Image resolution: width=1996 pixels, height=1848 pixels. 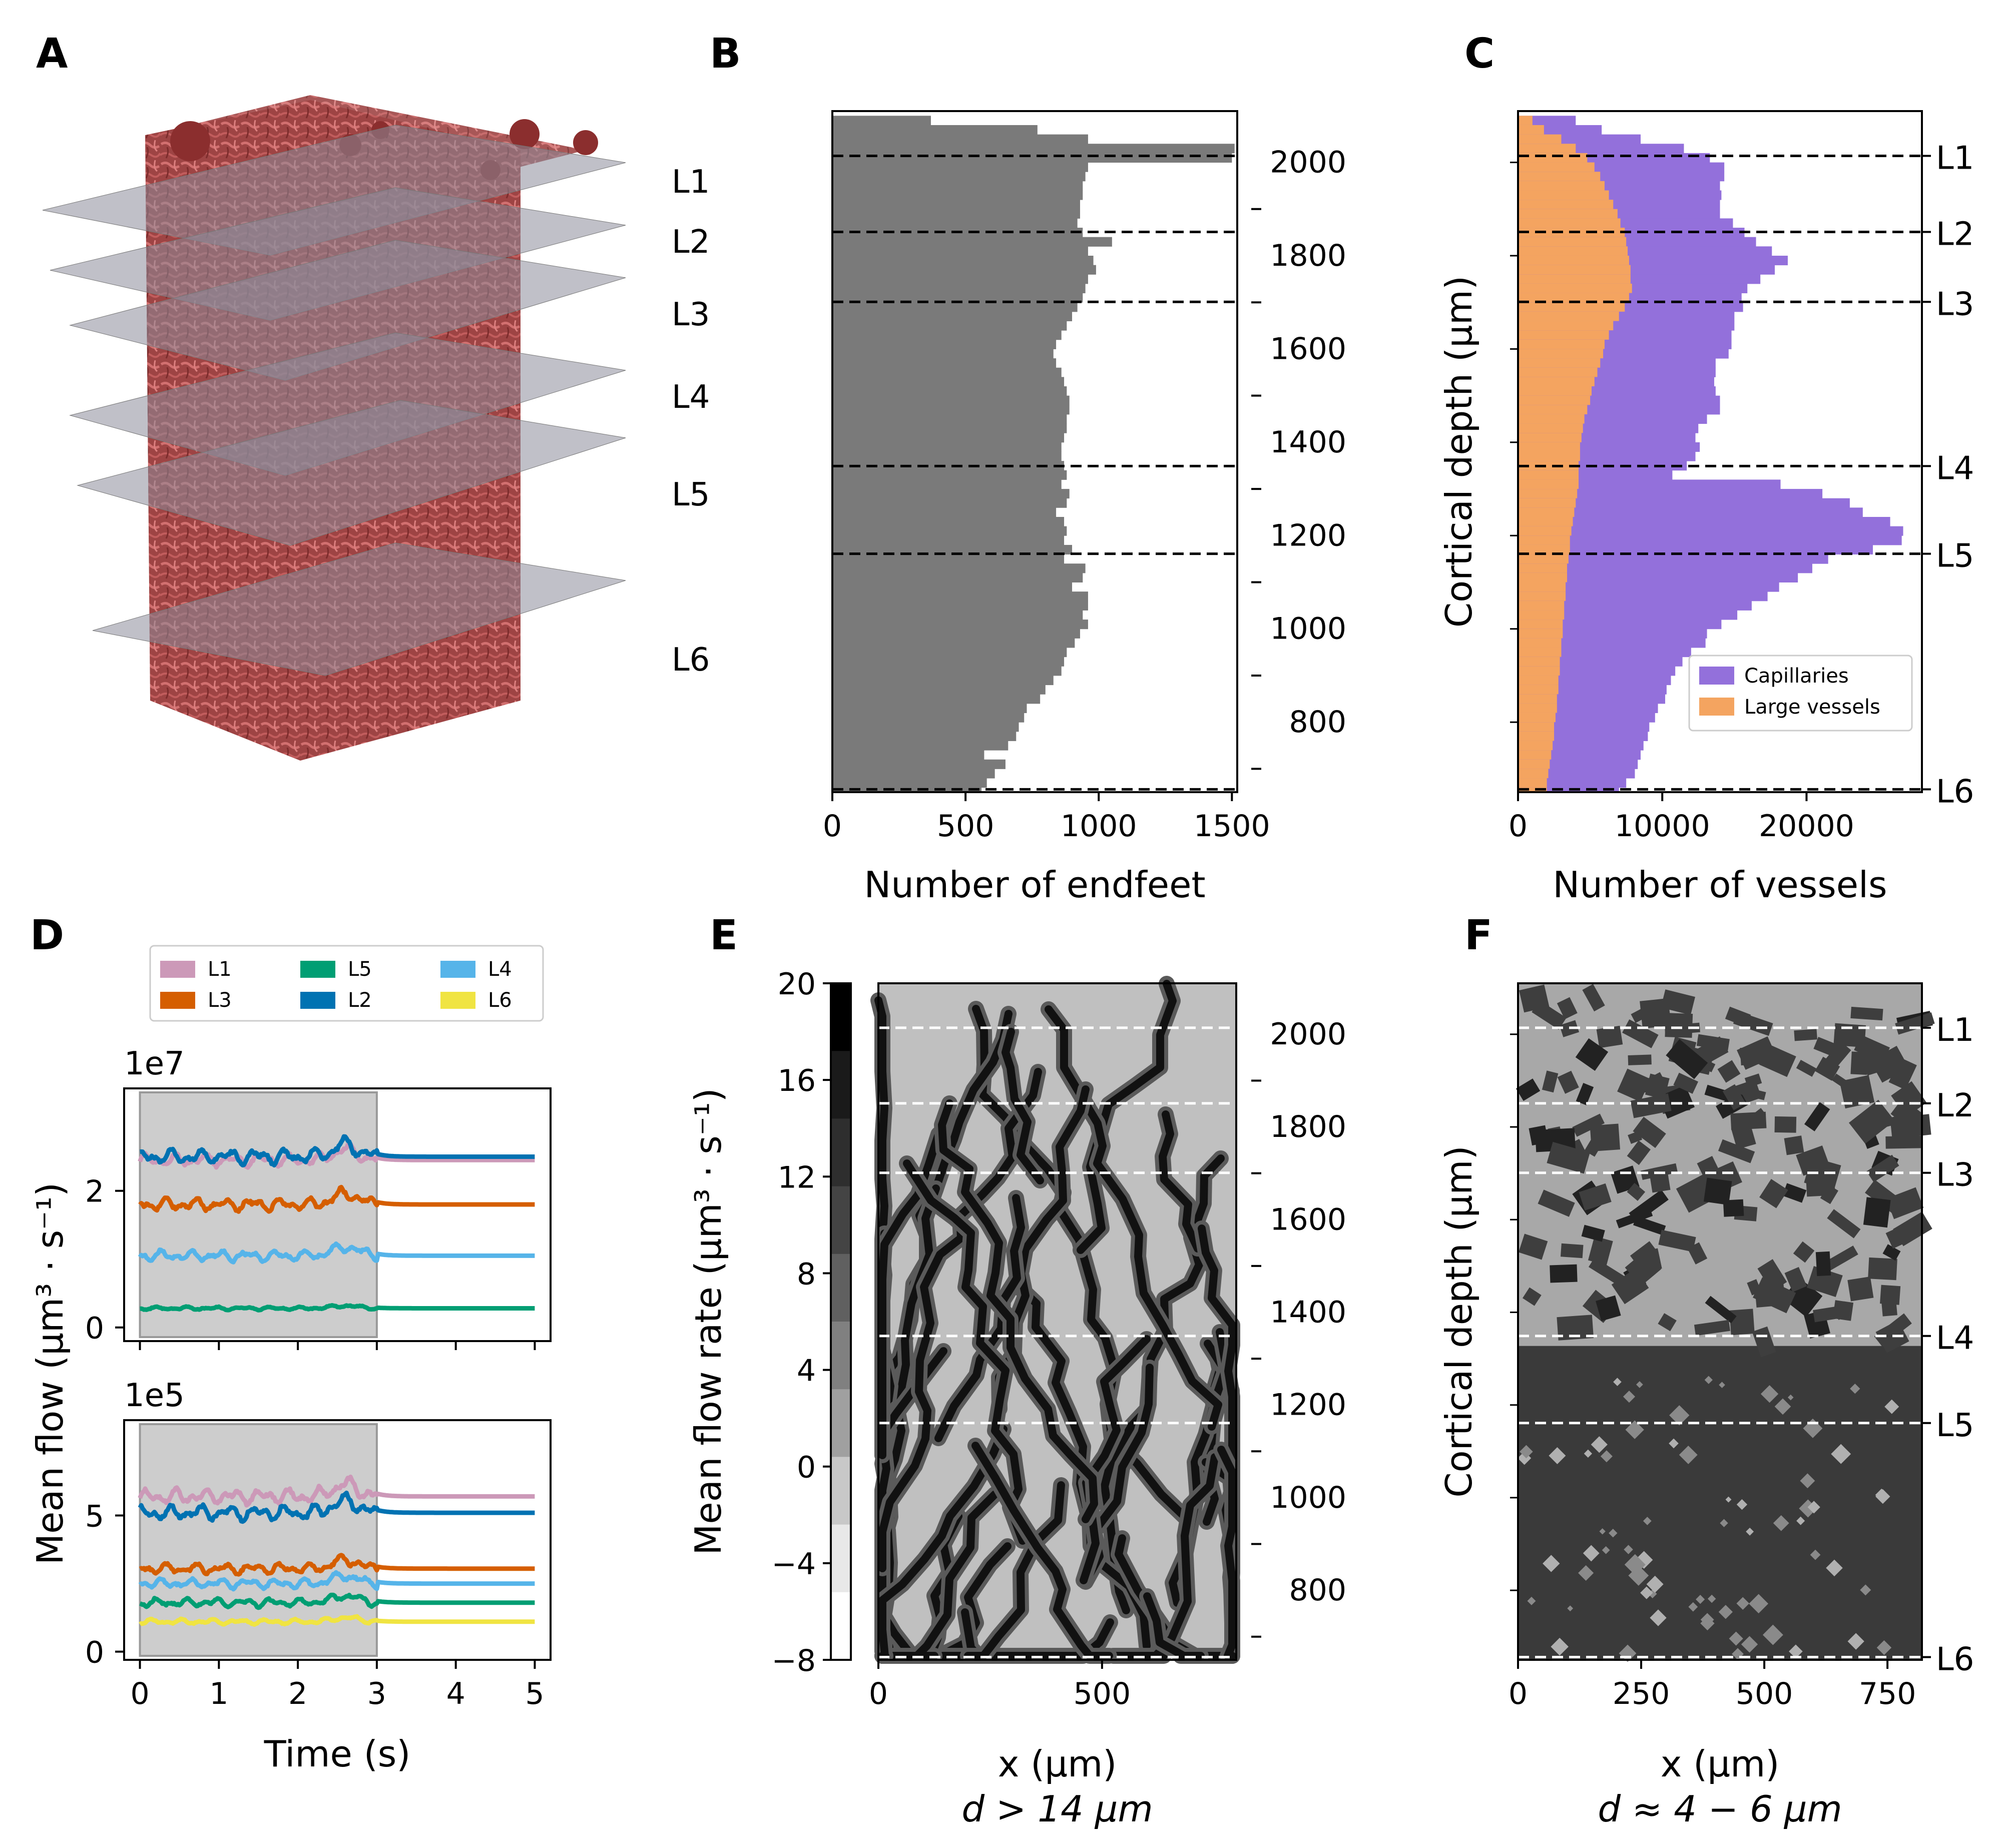 I want to click on y-tick-label: 0, so click(x=94, y=1653).